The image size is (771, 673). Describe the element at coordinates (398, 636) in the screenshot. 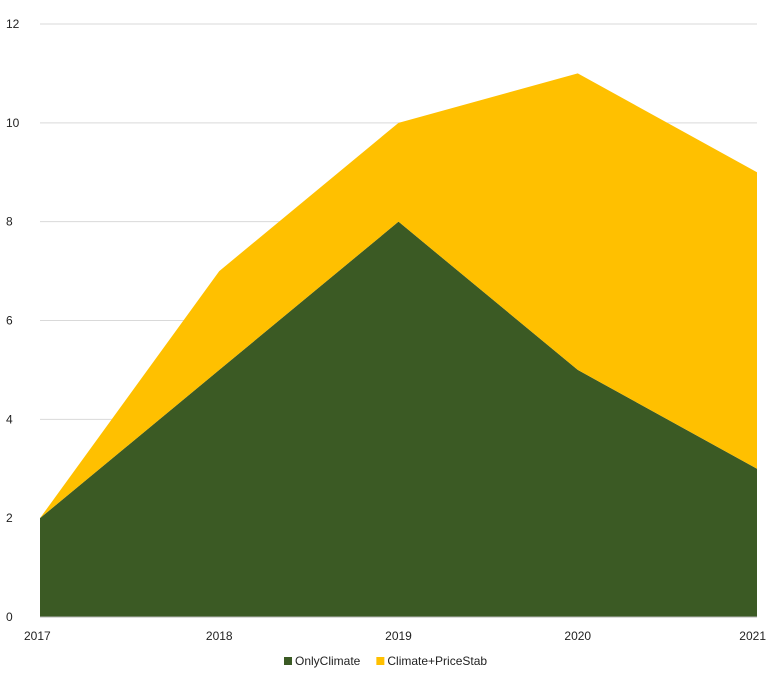

I see `x-tick-label: 2019` at that location.